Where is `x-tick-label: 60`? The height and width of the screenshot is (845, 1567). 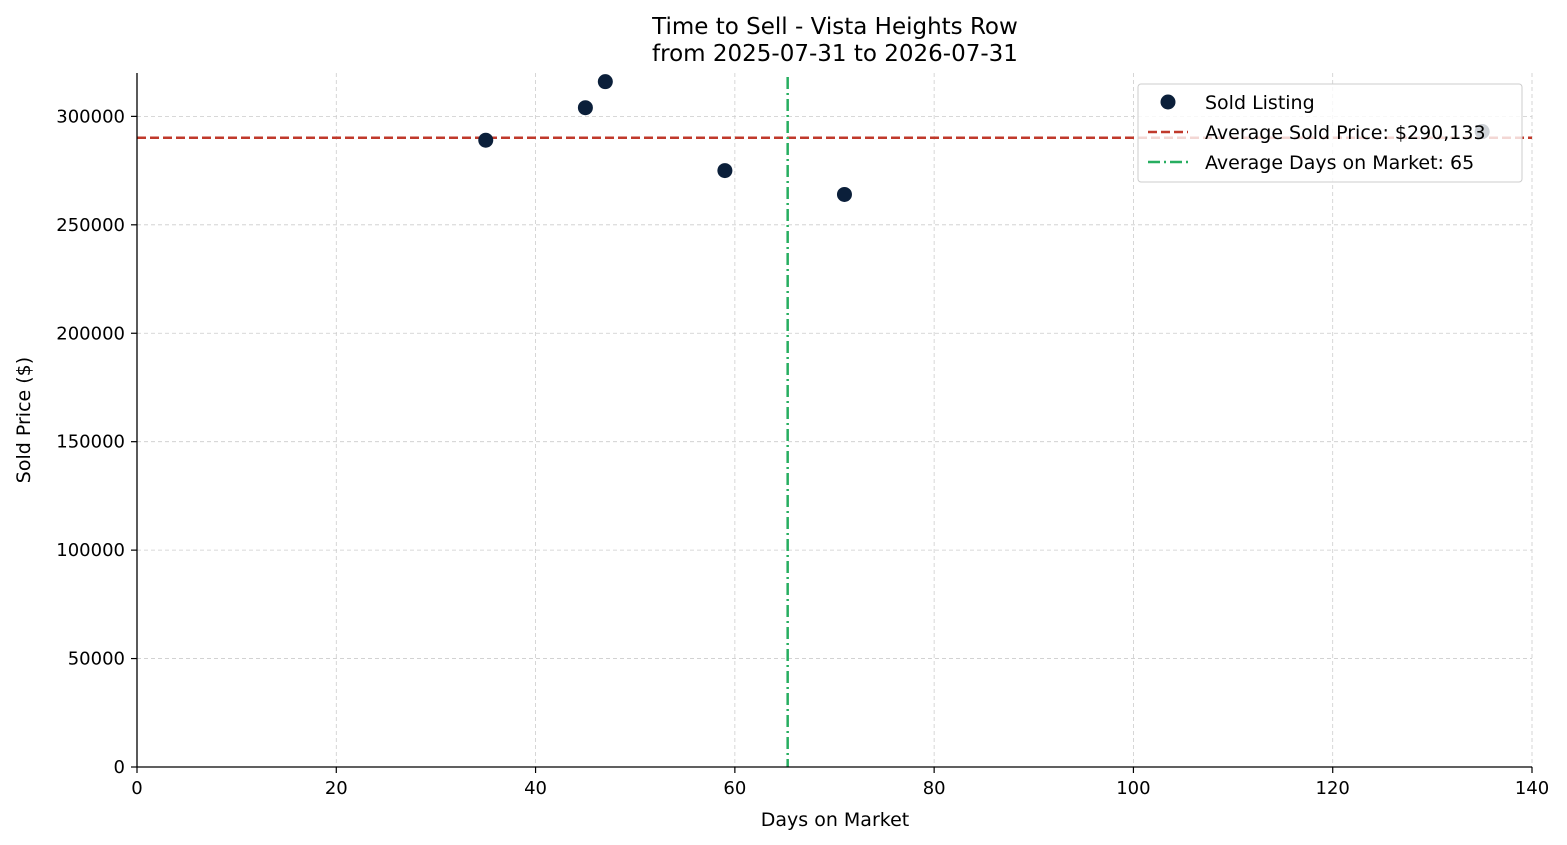
x-tick-label: 60 is located at coordinates (734, 788).